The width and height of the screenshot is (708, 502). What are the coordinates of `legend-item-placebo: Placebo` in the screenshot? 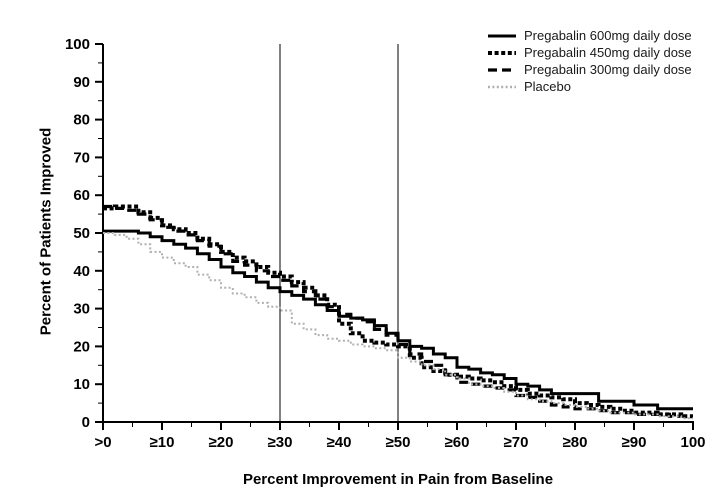 It's located at (589, 87).